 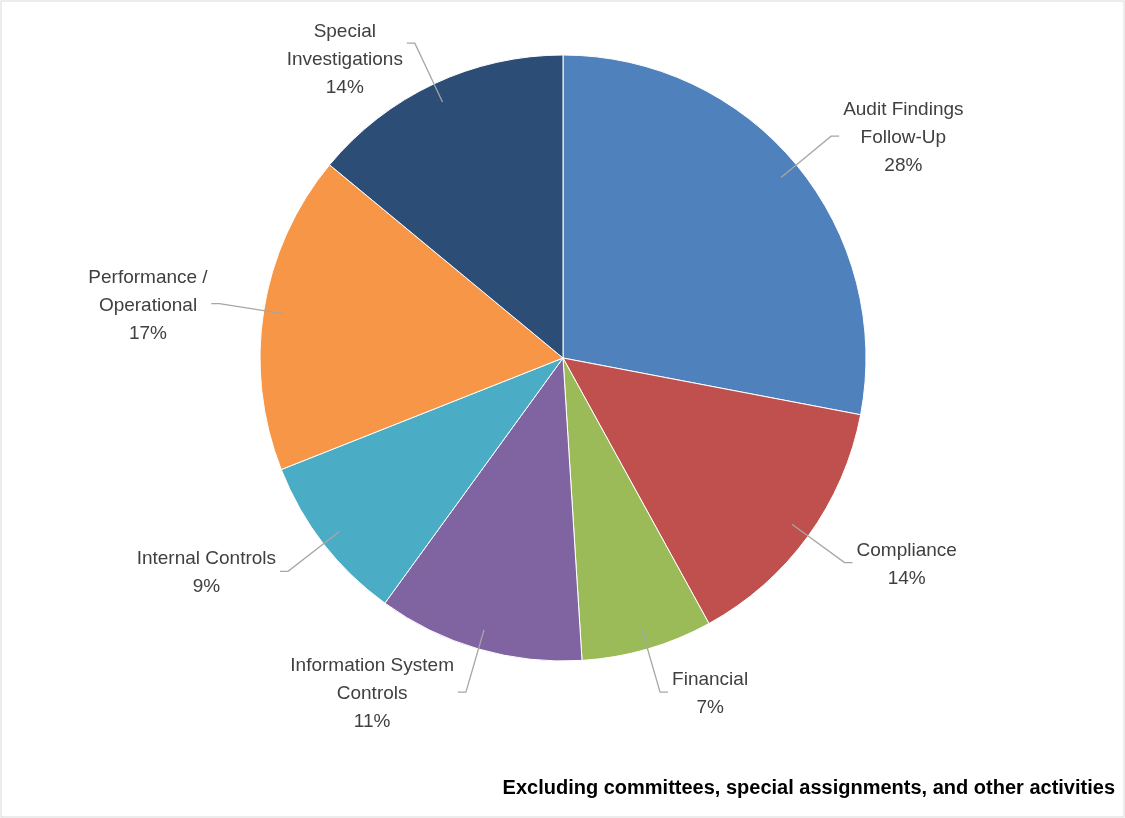 What do you see at coordinates (372, 679) in the screenshot?
I see `slice-label: Information System Controls` at bounding box center [372, 679].